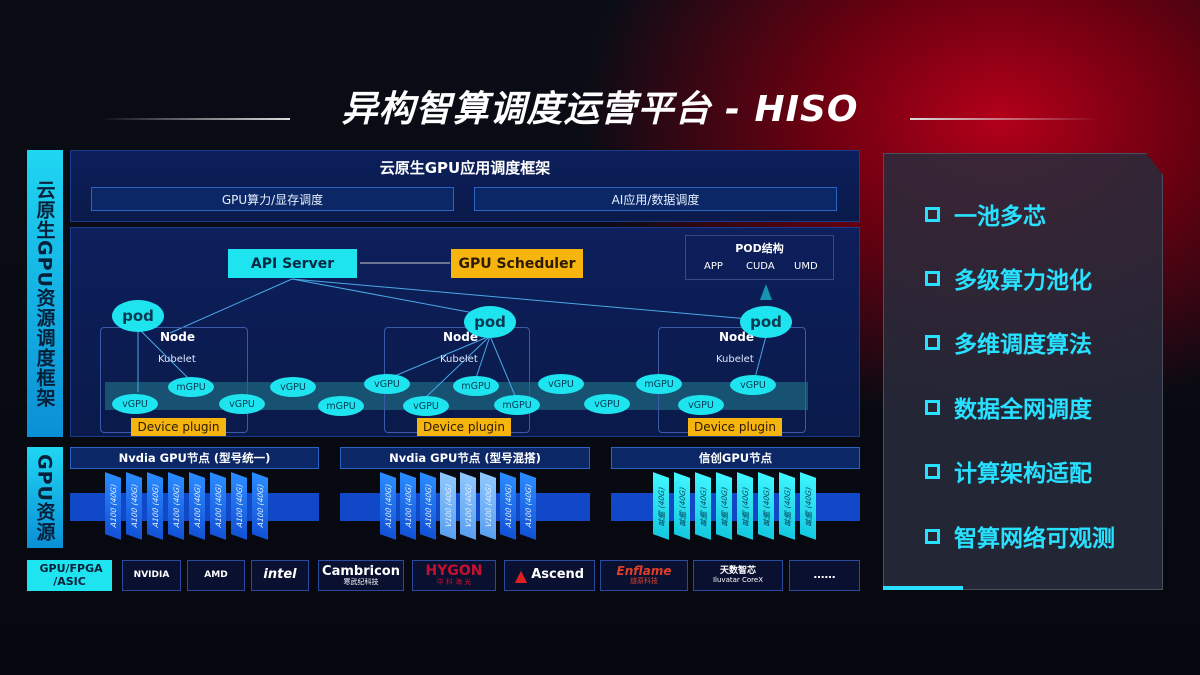 The height and width of the screenshot is (675, 1200). I want to click on feature-item: 一池多芯, so click(985, 214).